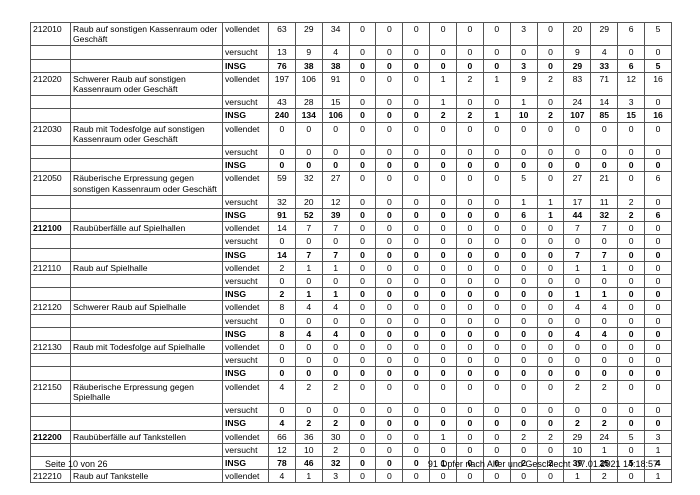  What do you see at coordinates (308, 449) in the screenshot?
I see `value-cell: 10` at bounding box center [308, 449].